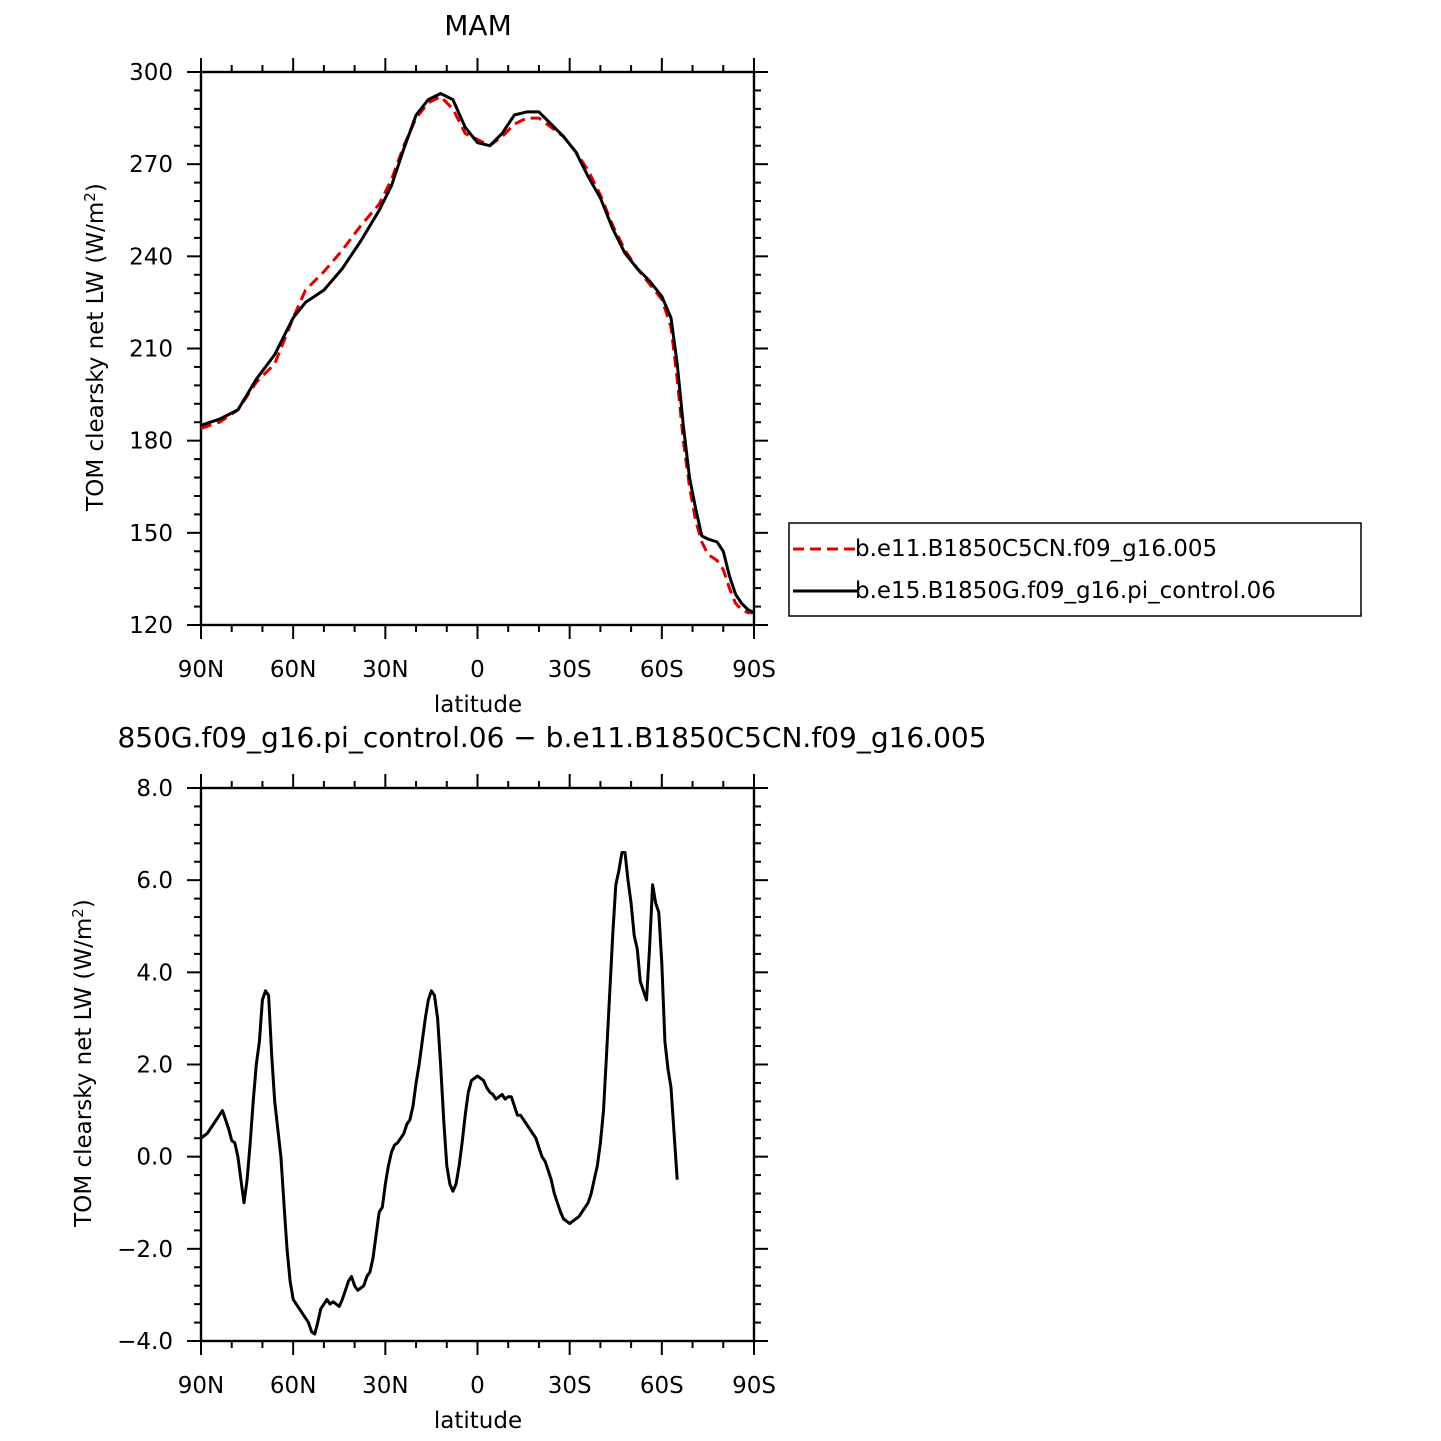 The width and height of the screenshot is (1441, 1441). Describe the element at coordinates (154, 789) in the screenshot. I see `y-tick-label: 8.0` at that location.